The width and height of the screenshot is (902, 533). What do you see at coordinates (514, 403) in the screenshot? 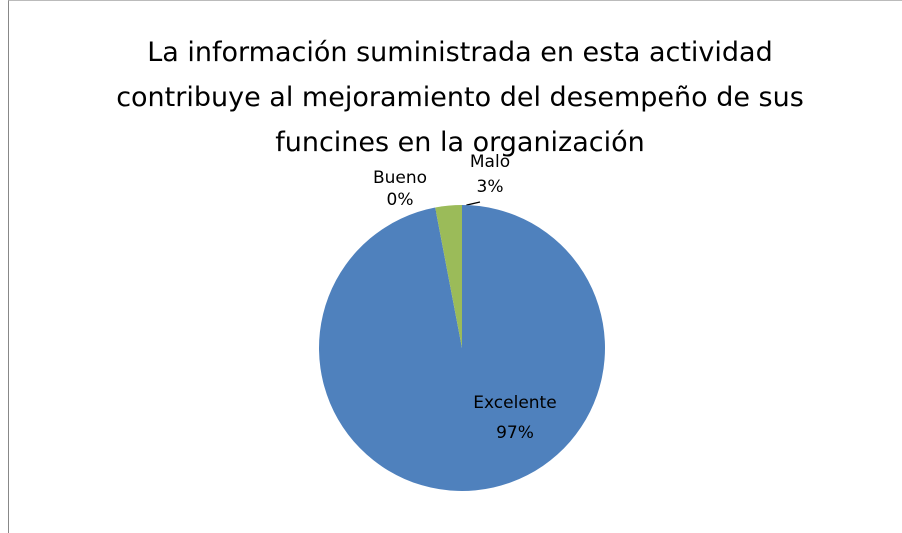
I see `slice-label: Excelente` at bounding box center [514, 403].